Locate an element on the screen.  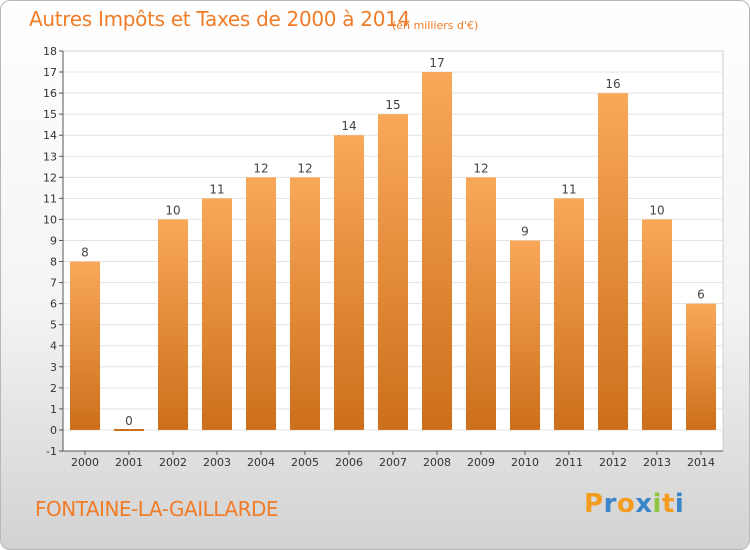
data-label: 16 is located at coordinates (612, 84).